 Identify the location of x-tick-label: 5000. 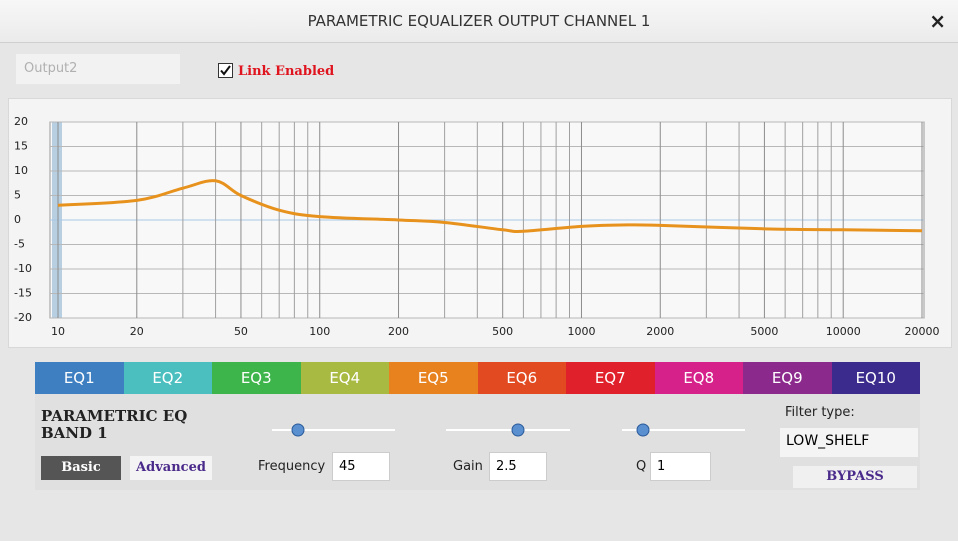
(764, 331).